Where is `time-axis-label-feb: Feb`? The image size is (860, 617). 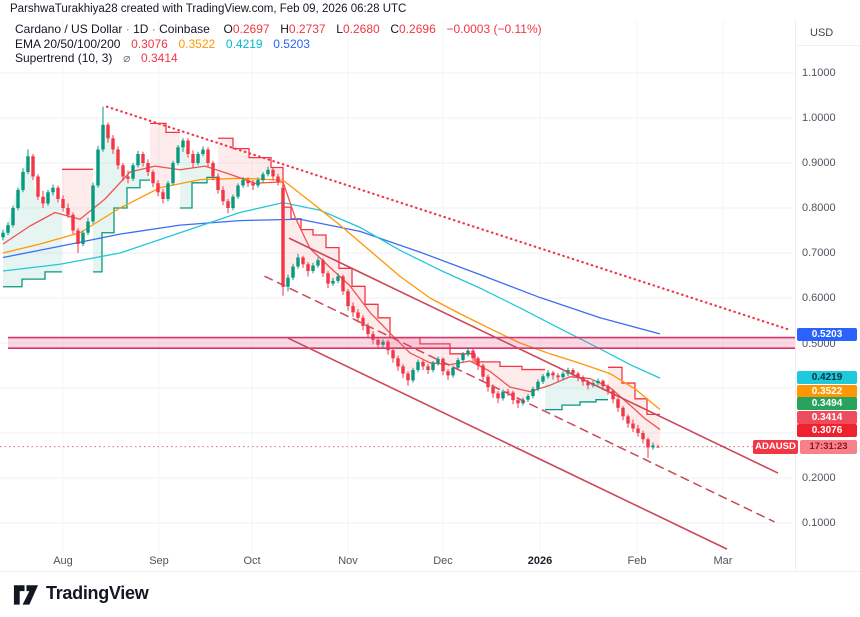 time-axis-label-feb: Feb is located at coordinates (637, 561).